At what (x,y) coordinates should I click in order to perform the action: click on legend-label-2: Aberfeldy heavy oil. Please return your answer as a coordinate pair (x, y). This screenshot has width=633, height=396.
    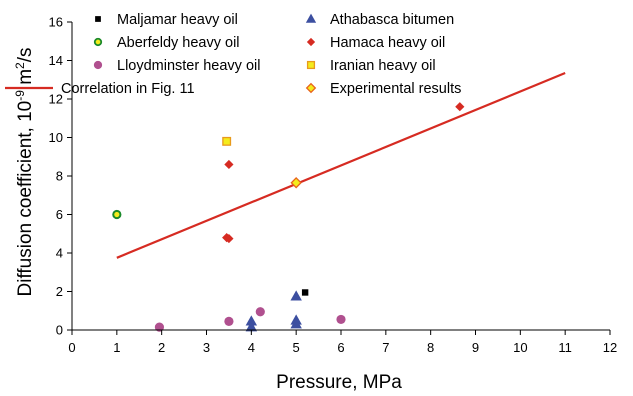
    Looking at the image, I should click on (178, 43).